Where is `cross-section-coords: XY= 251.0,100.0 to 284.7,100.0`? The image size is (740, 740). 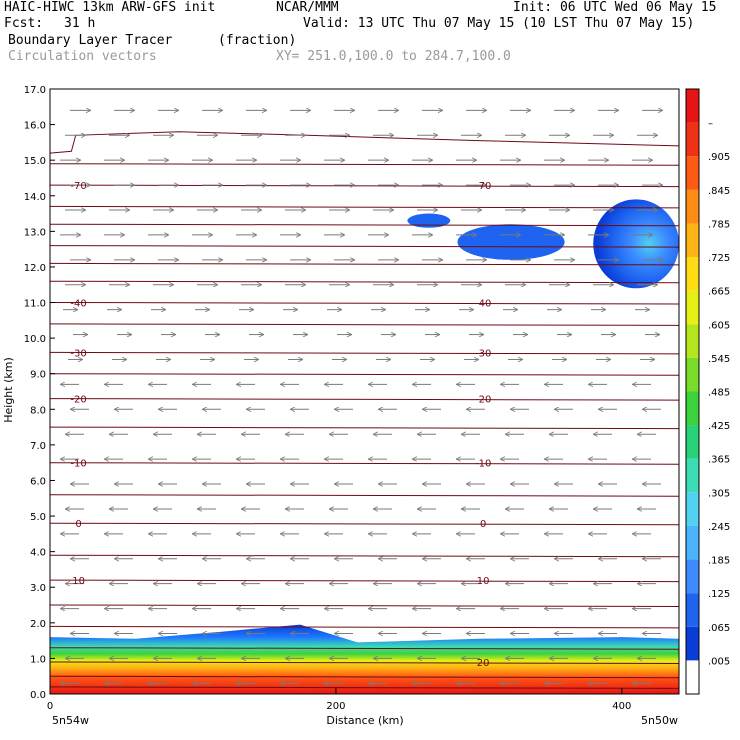
cross-section-coords: XY= 251.0,100.0 to 284.7,100.0 is located at coordinates (393, 56).